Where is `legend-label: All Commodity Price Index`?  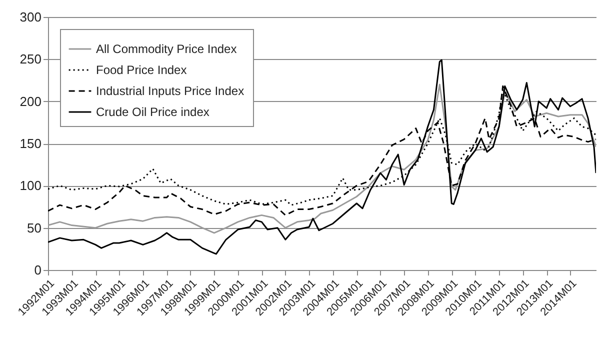
legend-label: All Commodity Price Index is located at coordinates (166, 49).